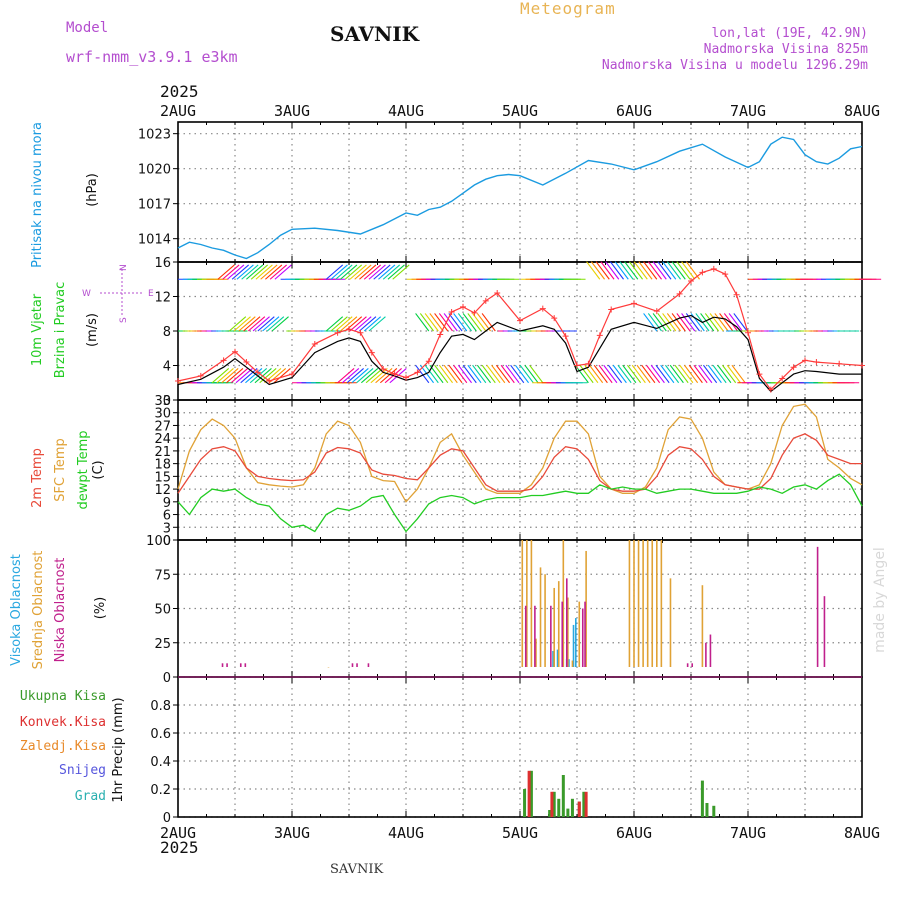 This screenshot has height=900, width=900. What do you see at coordinates (92, 190) in the screenshot?
I see `pressure-ylabel: (hPa)` at bounding box center [92, 190].